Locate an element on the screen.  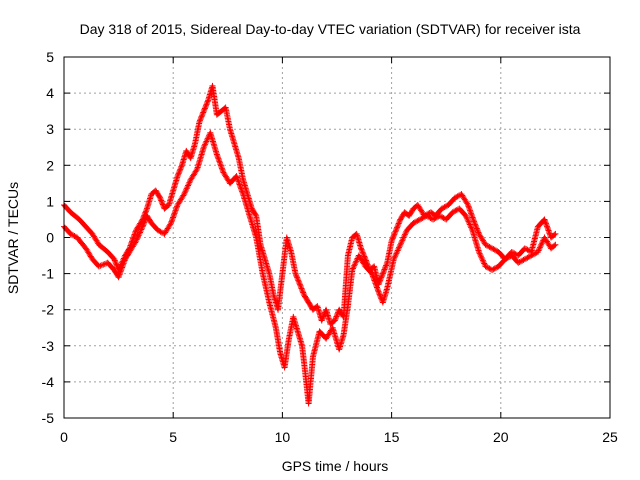
y-tick-label: -4 is located at coordinates (48, 382).